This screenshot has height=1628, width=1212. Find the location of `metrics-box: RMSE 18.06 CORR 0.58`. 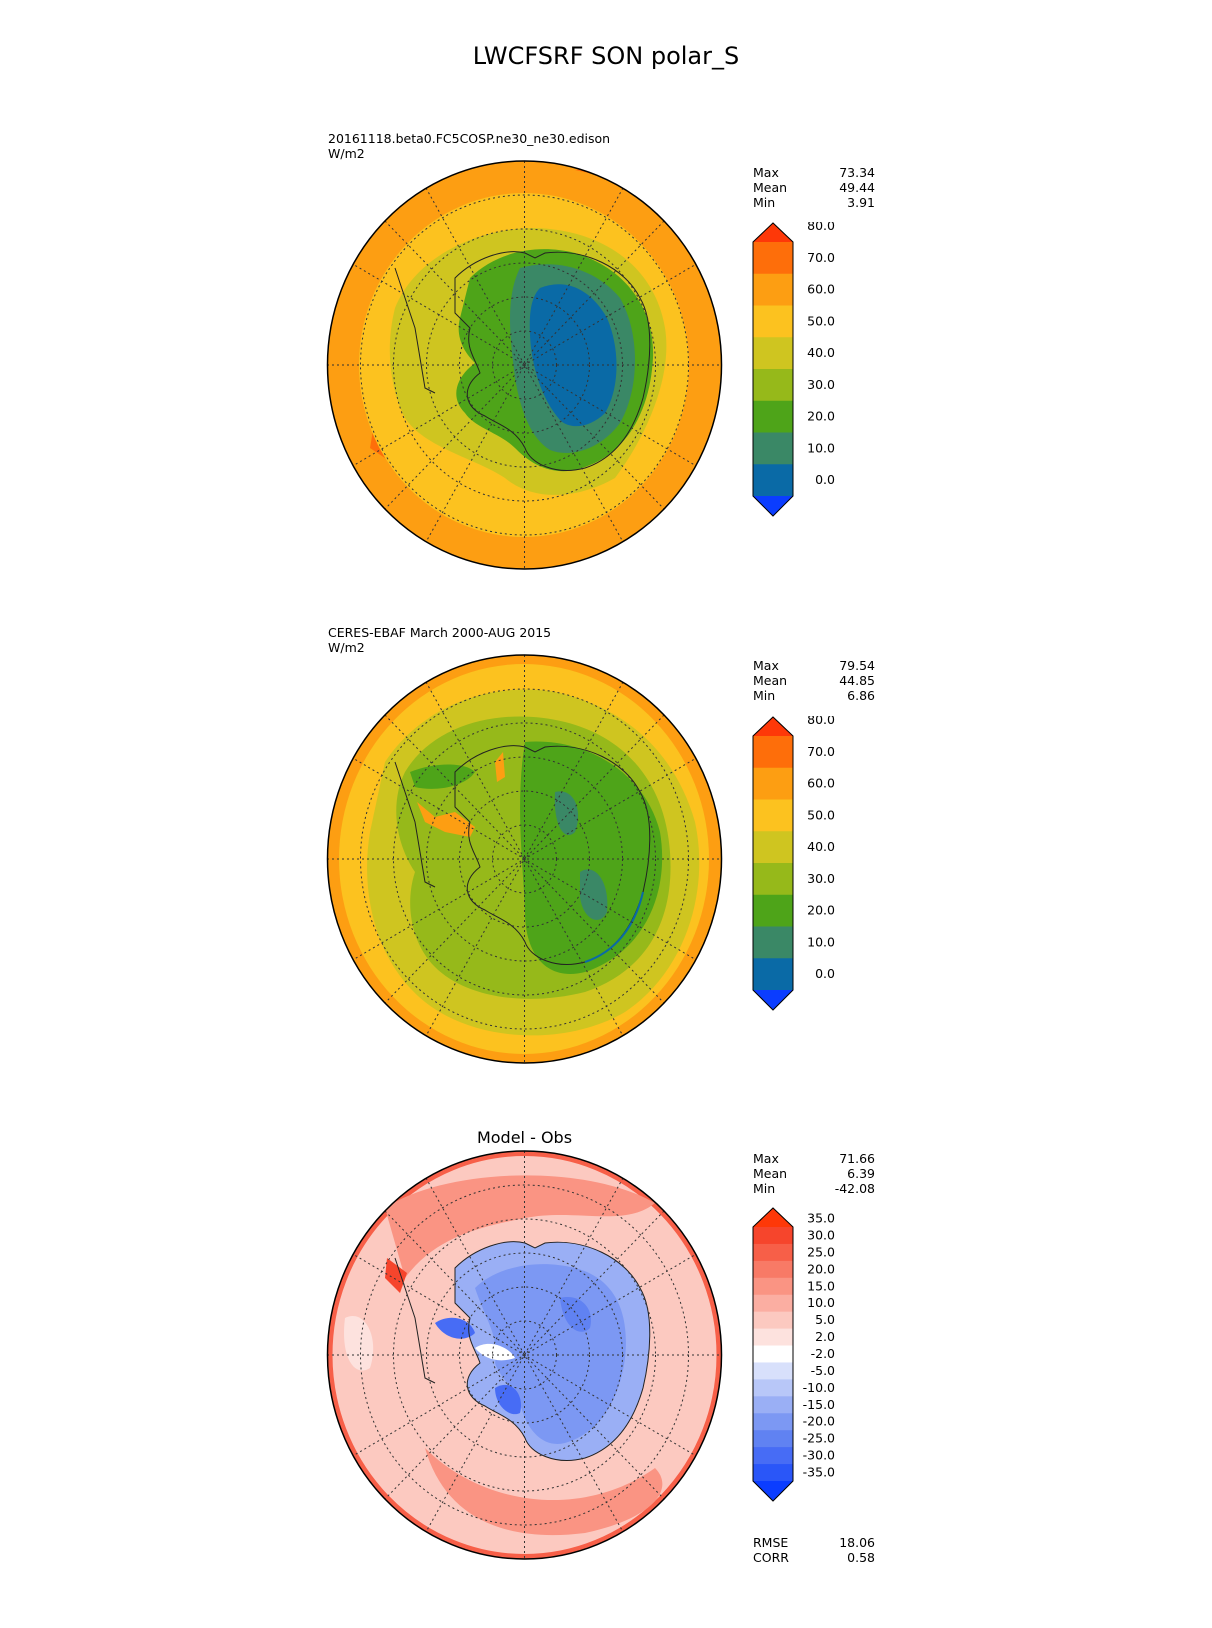

metrics-box: RMSE 18.06 CORR 0.58 is located at coordinates (814, 1550).